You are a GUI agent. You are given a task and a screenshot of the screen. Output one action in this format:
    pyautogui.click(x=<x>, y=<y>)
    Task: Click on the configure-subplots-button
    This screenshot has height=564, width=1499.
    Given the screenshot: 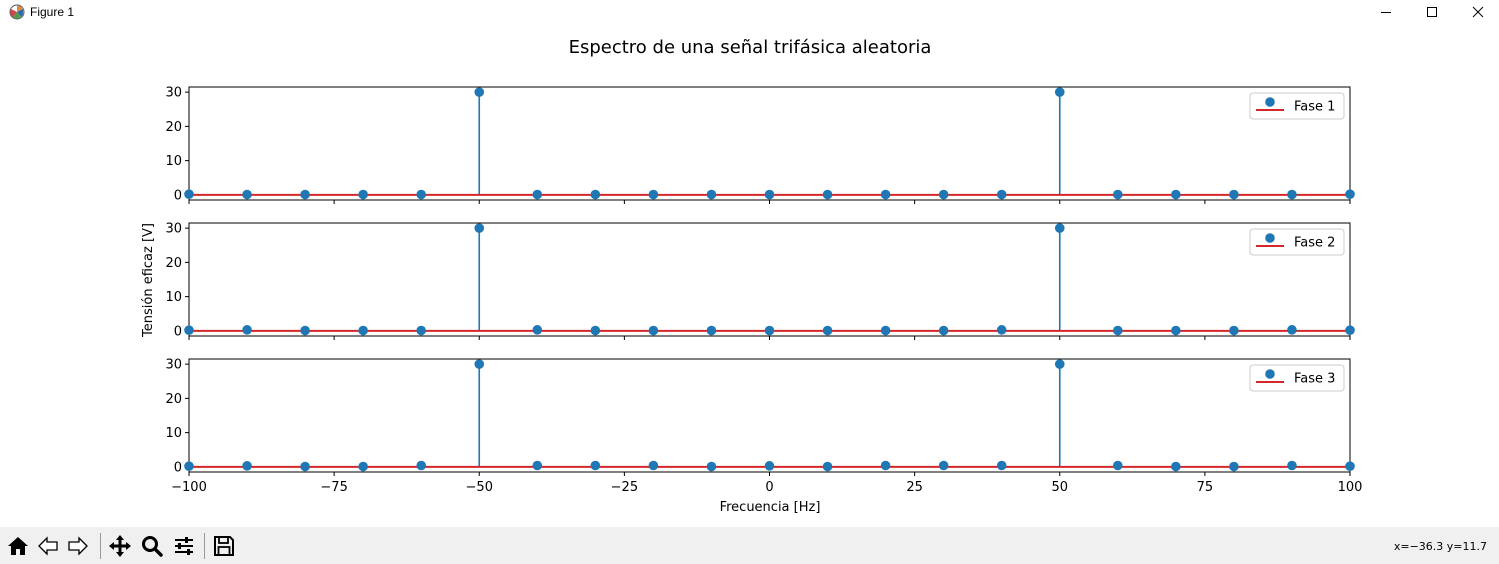 What is the action you would take?
    pyautogui.click(x=184, y=546)
    